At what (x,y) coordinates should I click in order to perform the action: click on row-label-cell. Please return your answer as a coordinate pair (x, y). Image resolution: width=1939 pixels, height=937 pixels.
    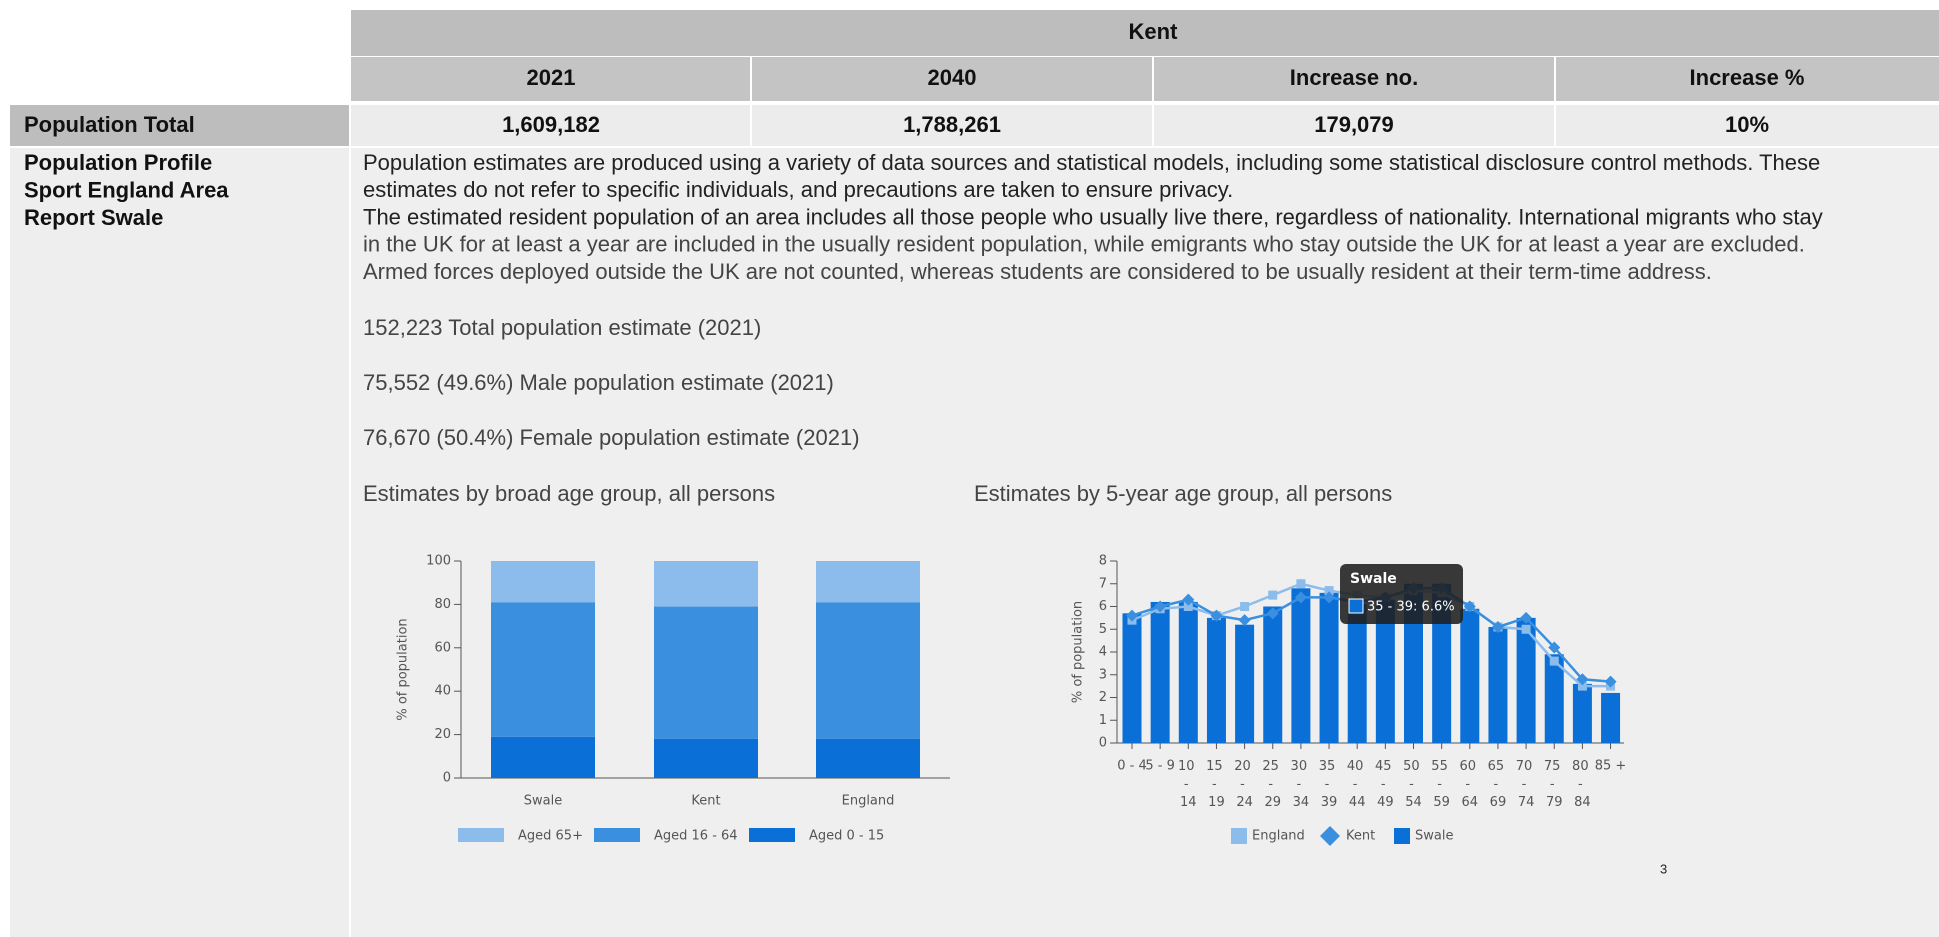
    Looking at the image, I should click on (179, 125).